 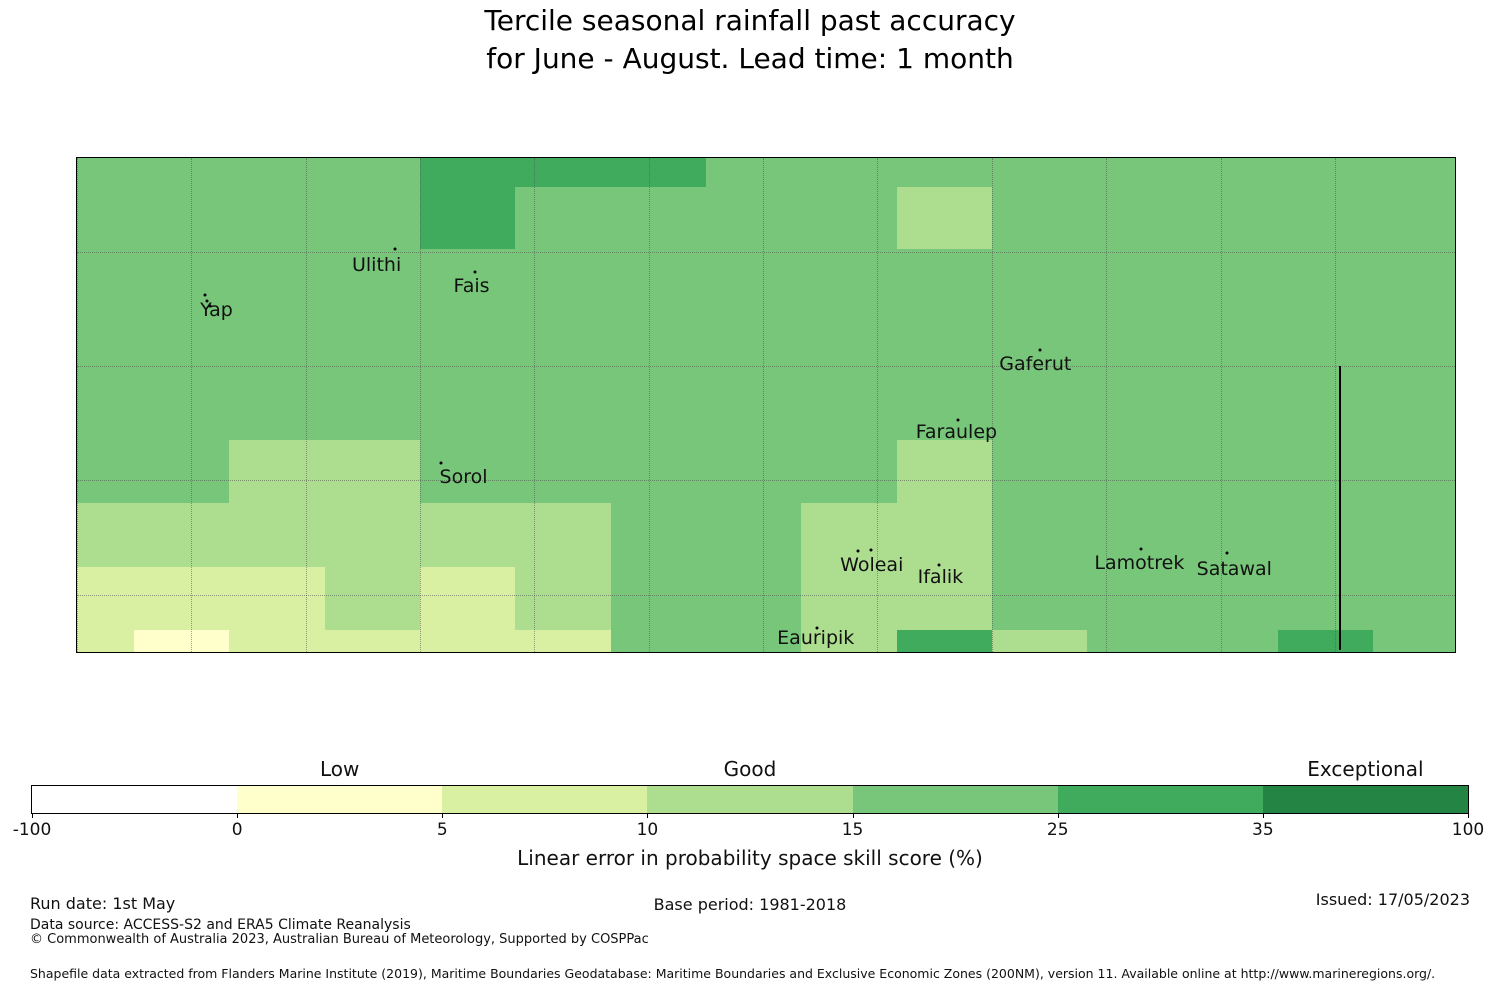 What do you see at coordinates (216, 310) in the screenshot?
I see `island-label-yap: Yap` at bounding box center [216, 310].